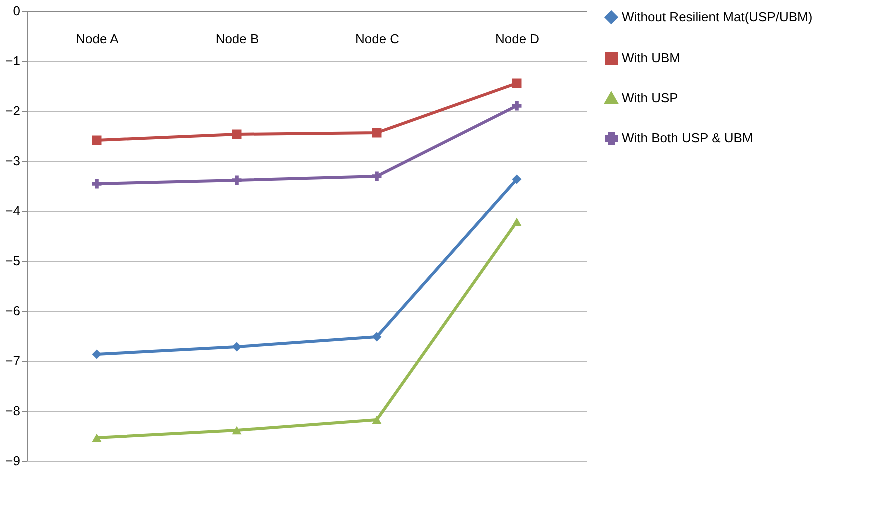 The width and height of the screenshot is (890, 511). What do you see at coordinates (13, 111) in the screenshot?
I see `y-tick-label: −2` at bounding box center [13, 111].